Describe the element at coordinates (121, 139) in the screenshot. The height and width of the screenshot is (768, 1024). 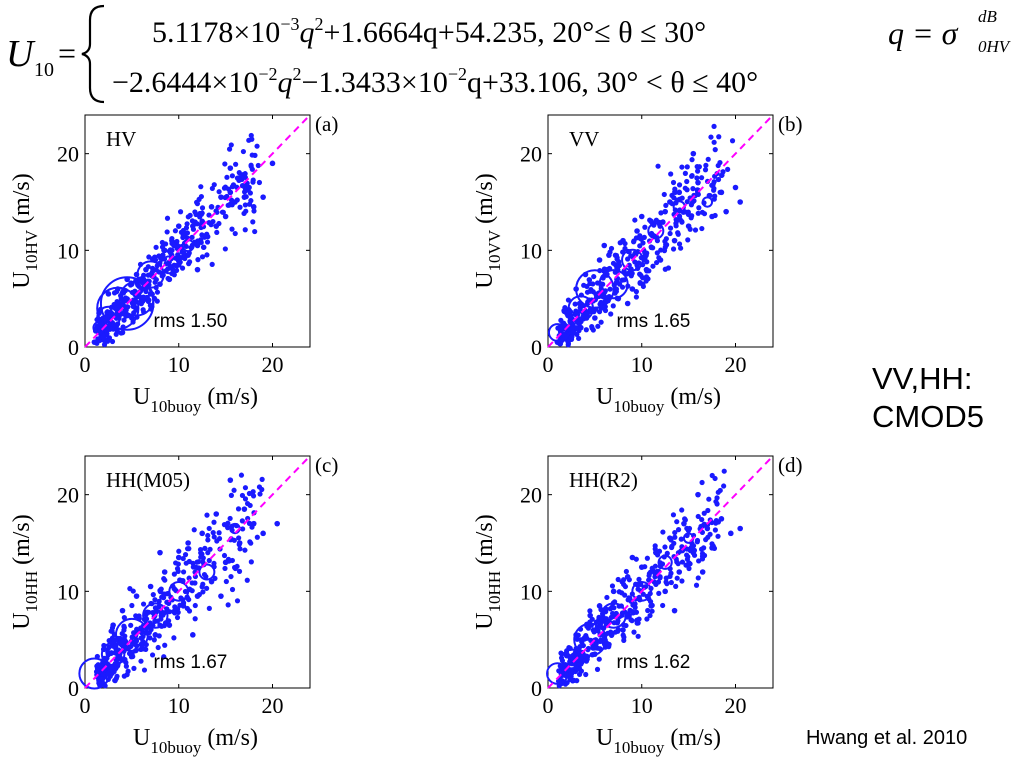
I see `inset-title: HV` at that location.